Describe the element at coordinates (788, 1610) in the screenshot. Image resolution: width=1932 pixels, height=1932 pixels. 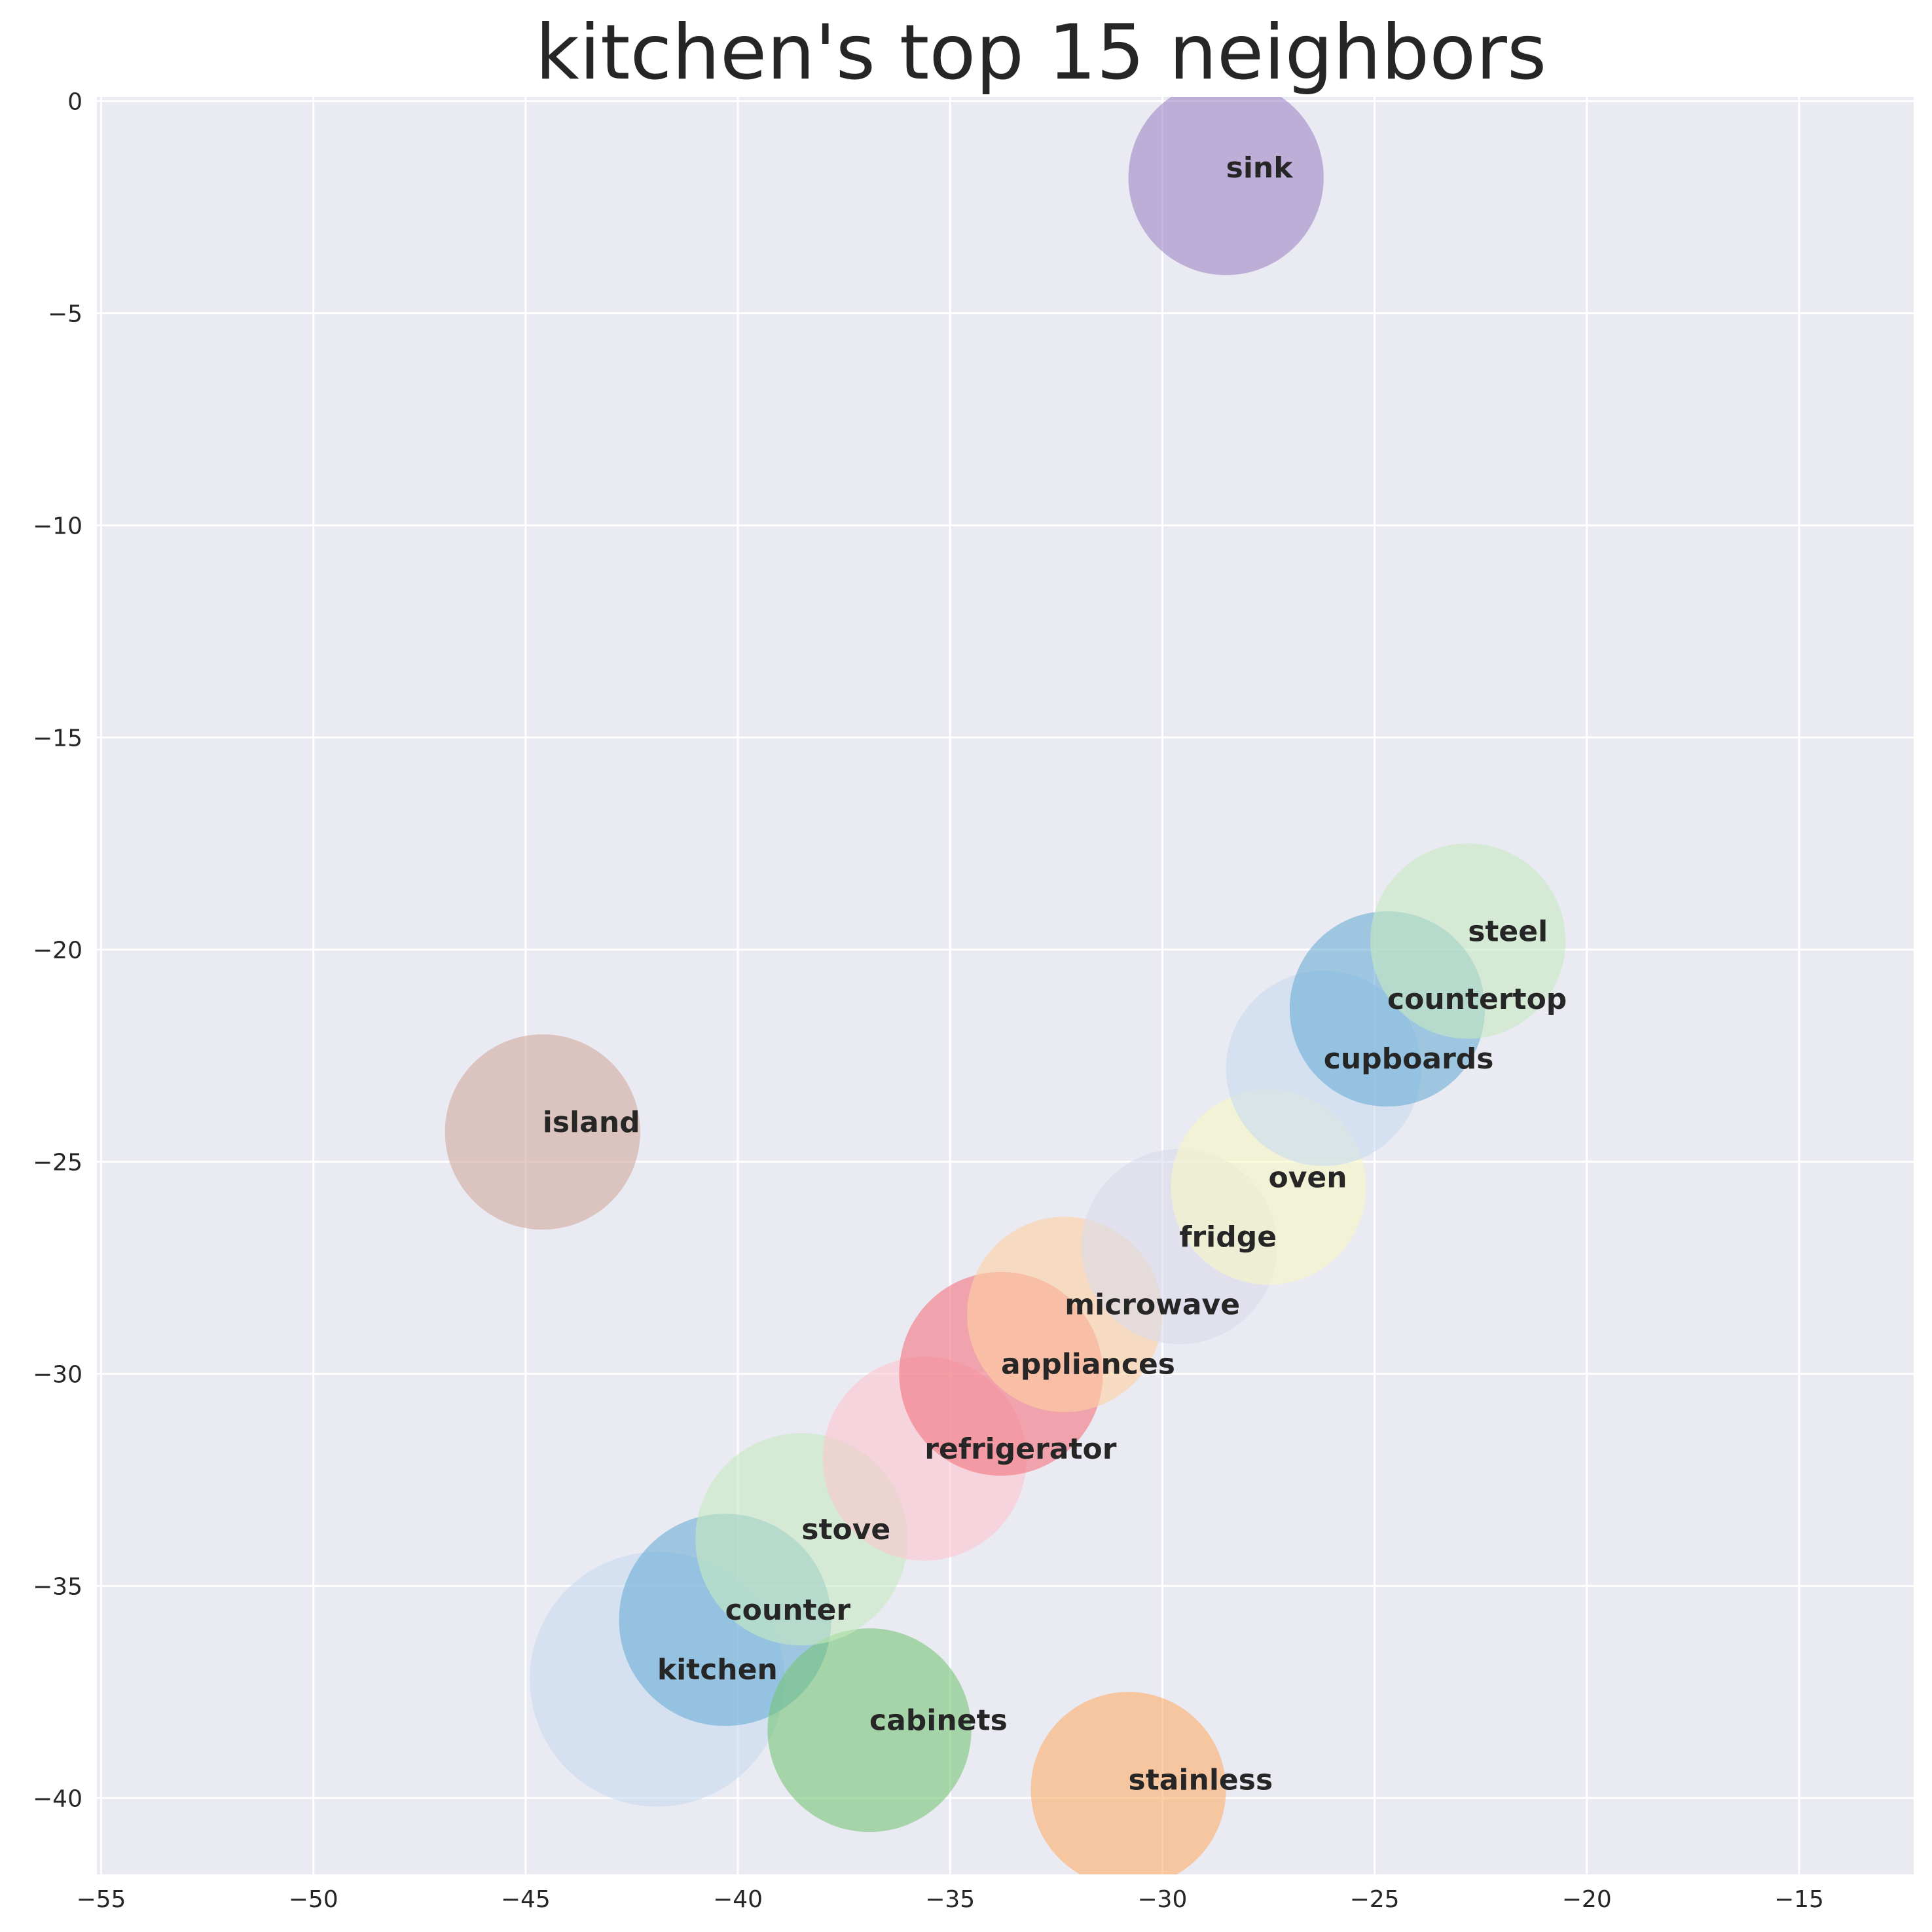
I see `point-label-counter: counter` at that location.